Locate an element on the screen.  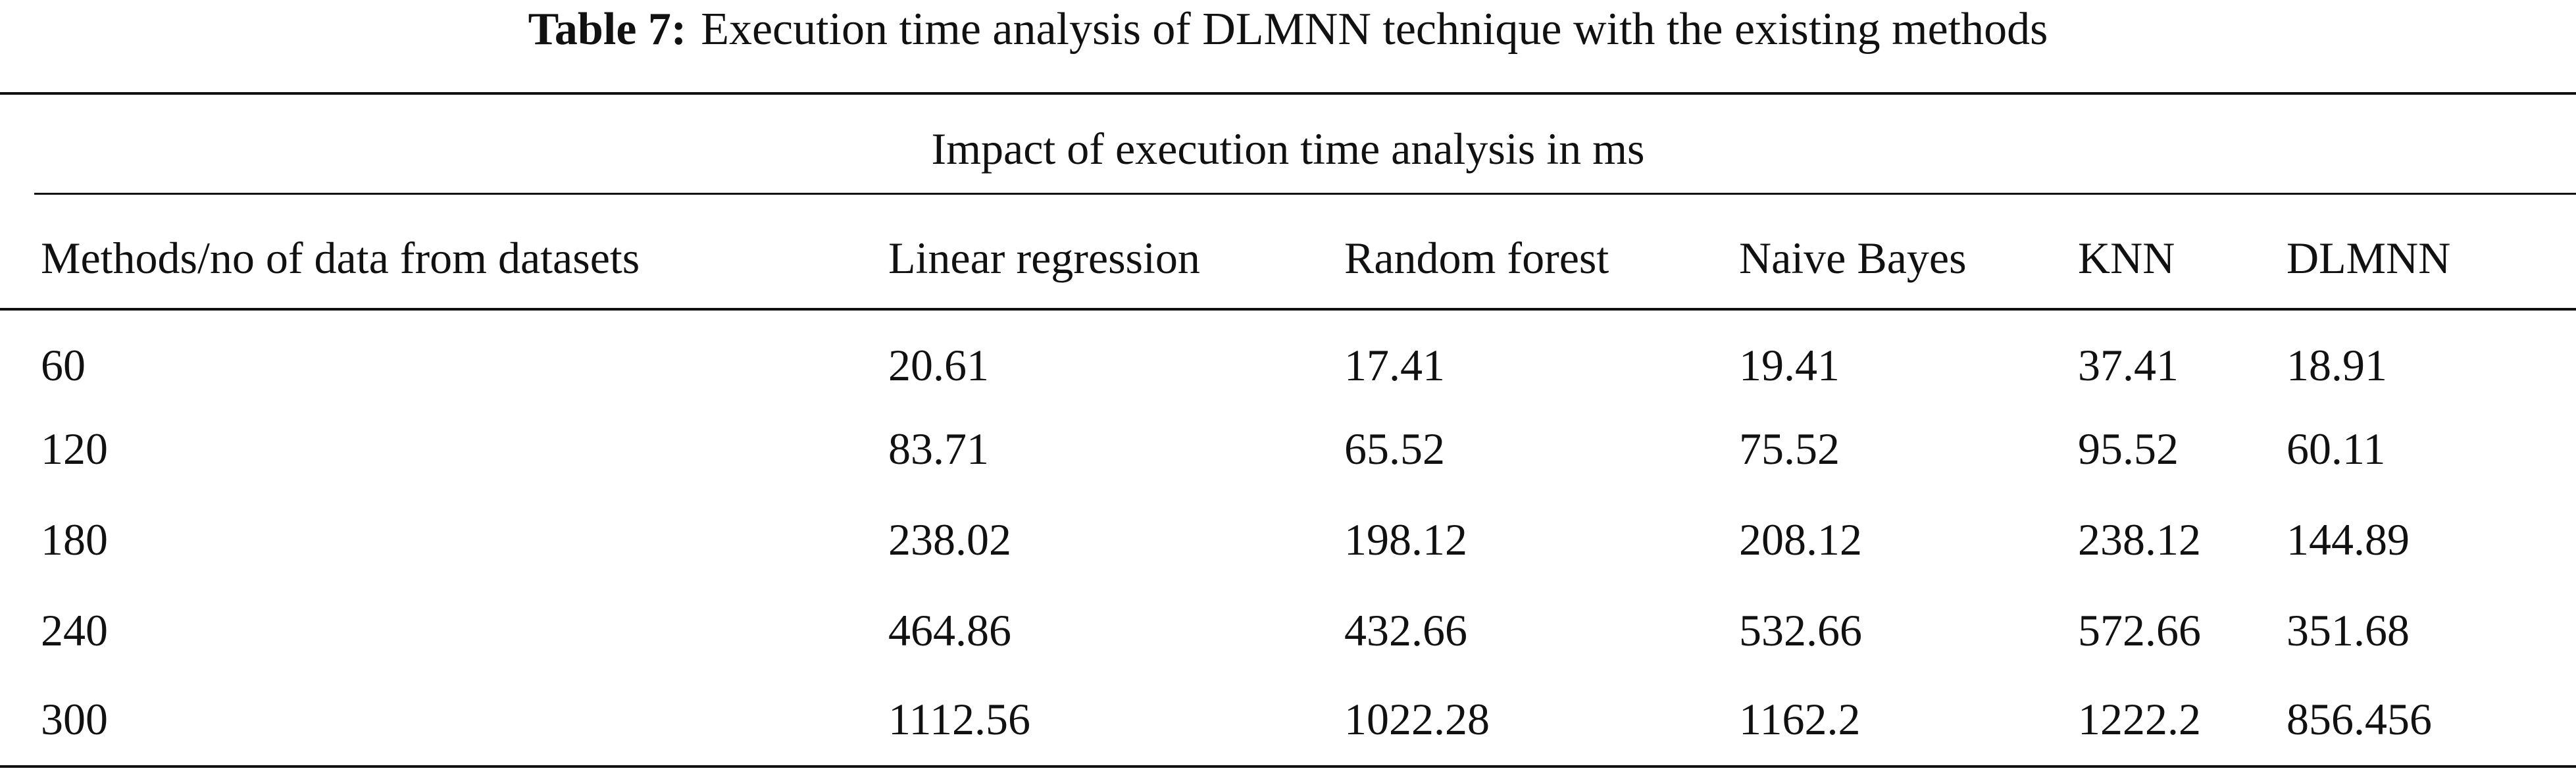
top-rule is located at coordinates (1288, 93).